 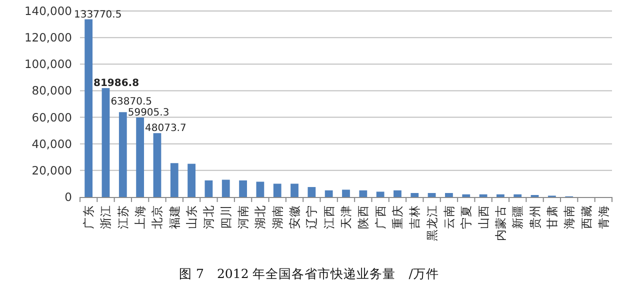 What do you see at coordinates (174, 217) in the screenshot?
I see `x-tick-label: 福建` at bounding box center [174, 217].